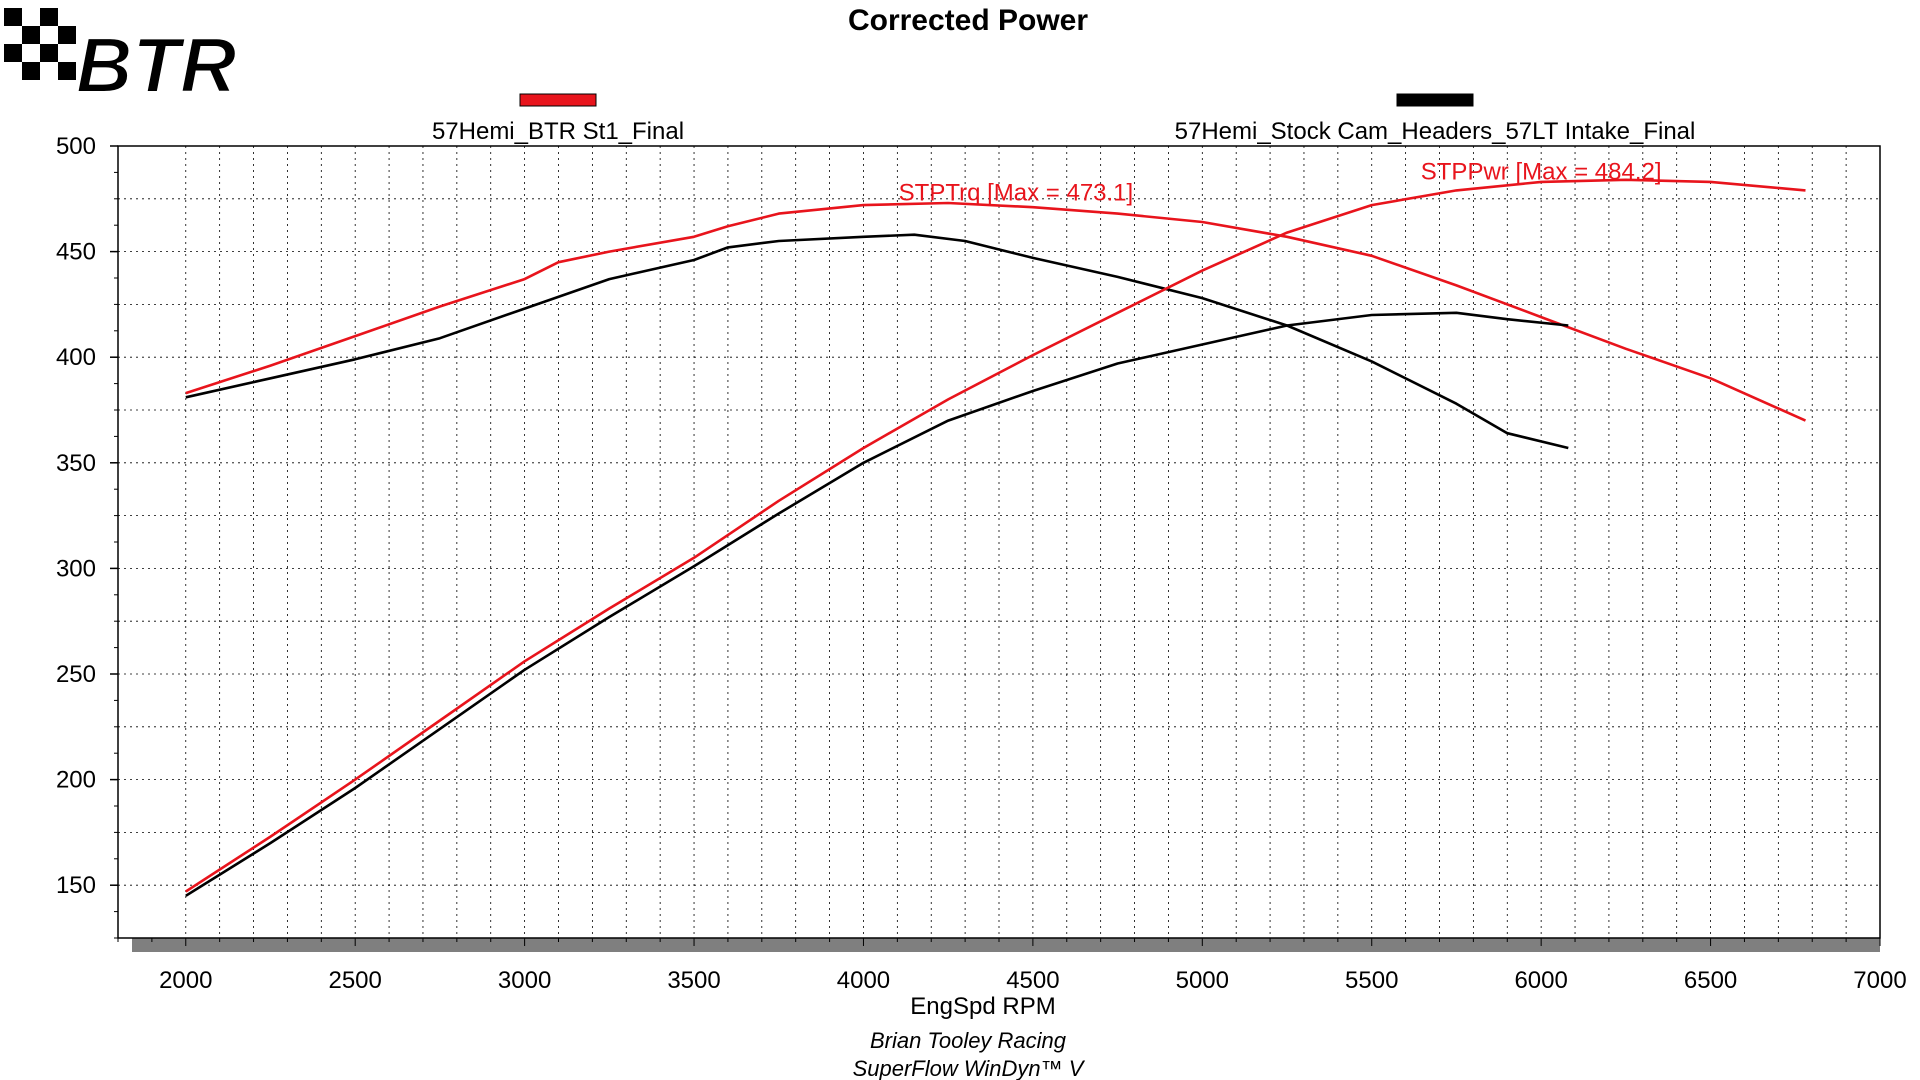  Describe the element at coordinates (968, 1040) in the screenshot. I see `footer-line-1: Brian Tooley Racing` at that location.